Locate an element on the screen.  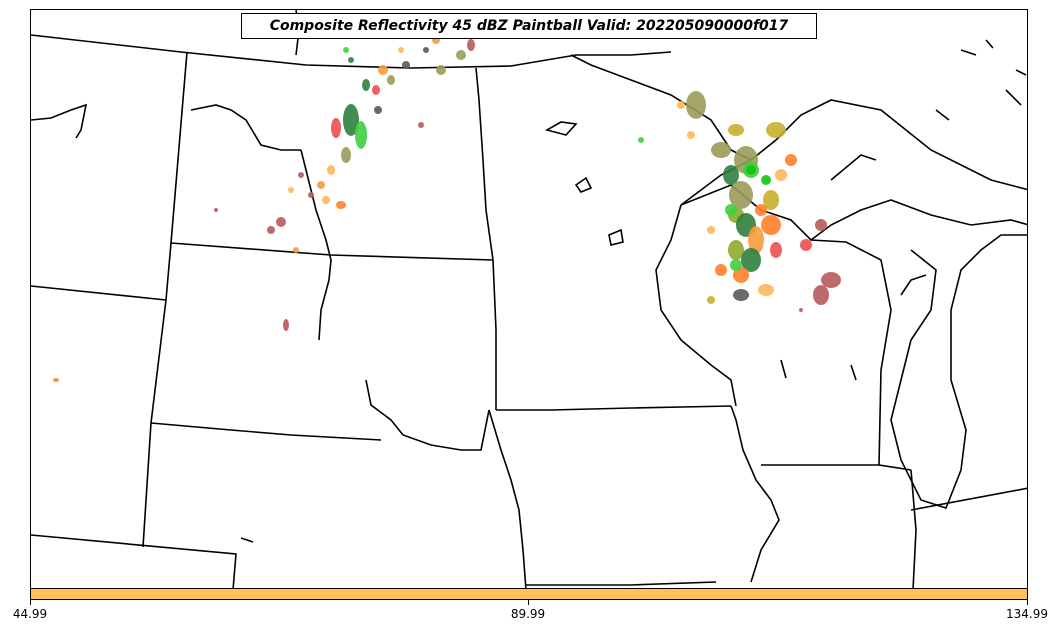
colorbar-tick-label-2: 89.99 is located at coordinates (528, 614).